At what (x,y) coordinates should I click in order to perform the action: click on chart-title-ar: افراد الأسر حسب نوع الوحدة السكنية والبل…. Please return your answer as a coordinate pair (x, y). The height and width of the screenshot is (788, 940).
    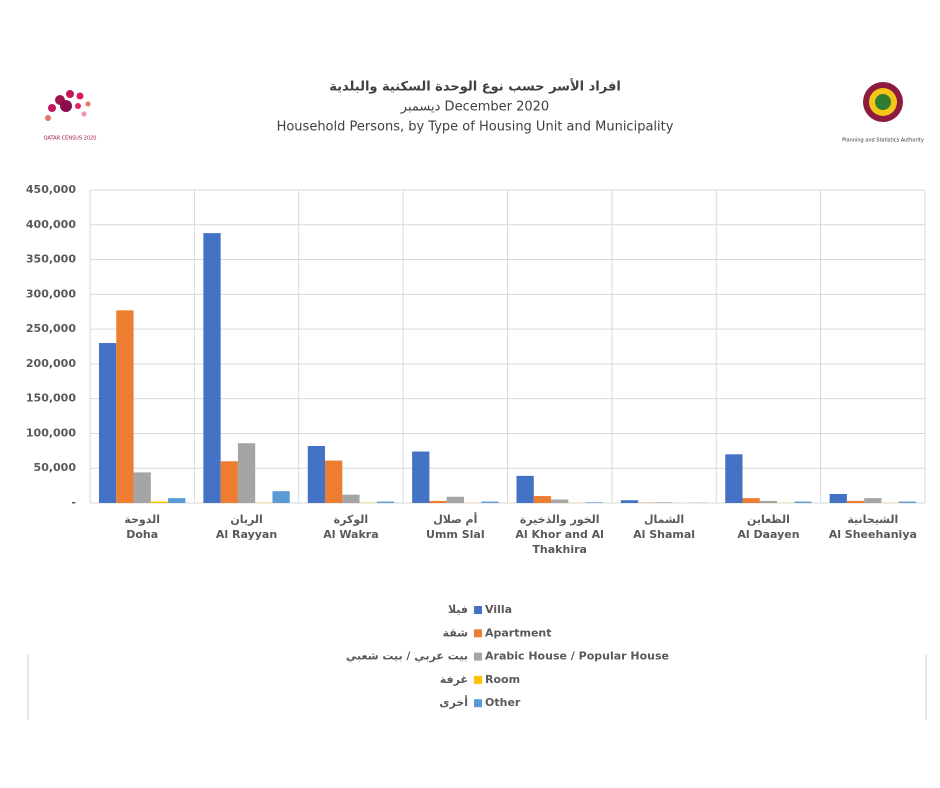
    Looking at the image, I should click on (475, 86).